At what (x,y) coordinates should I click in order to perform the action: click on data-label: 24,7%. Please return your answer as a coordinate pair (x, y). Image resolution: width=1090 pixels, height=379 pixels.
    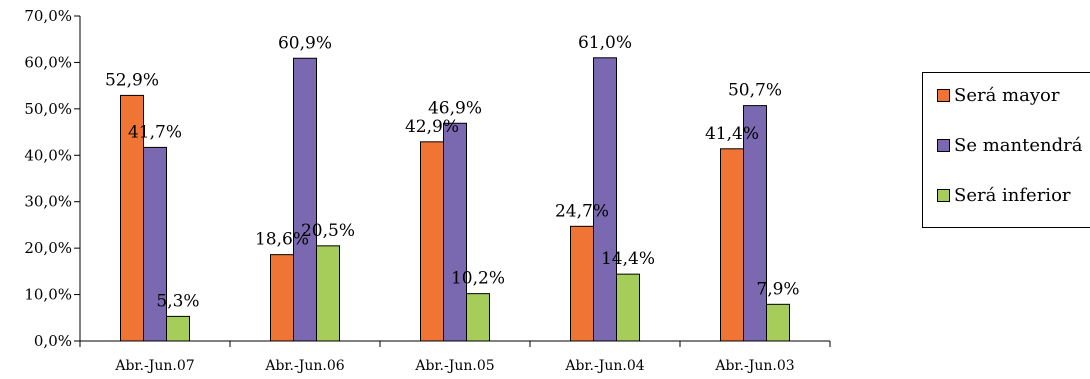
    Looking at the image, I should click on (582, 211).